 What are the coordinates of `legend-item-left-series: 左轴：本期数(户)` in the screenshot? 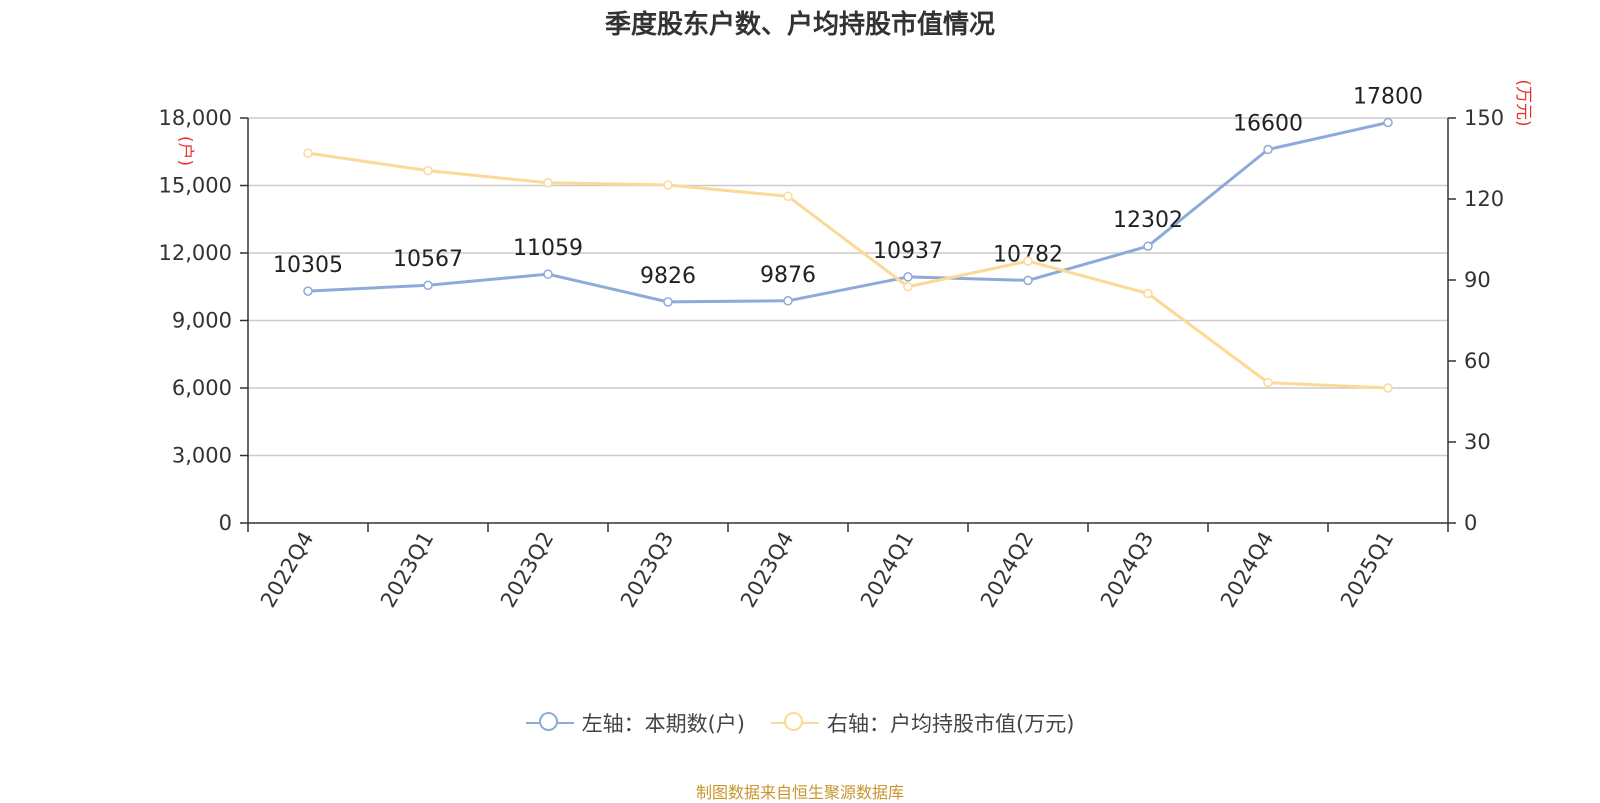 It's located at (635, 723).